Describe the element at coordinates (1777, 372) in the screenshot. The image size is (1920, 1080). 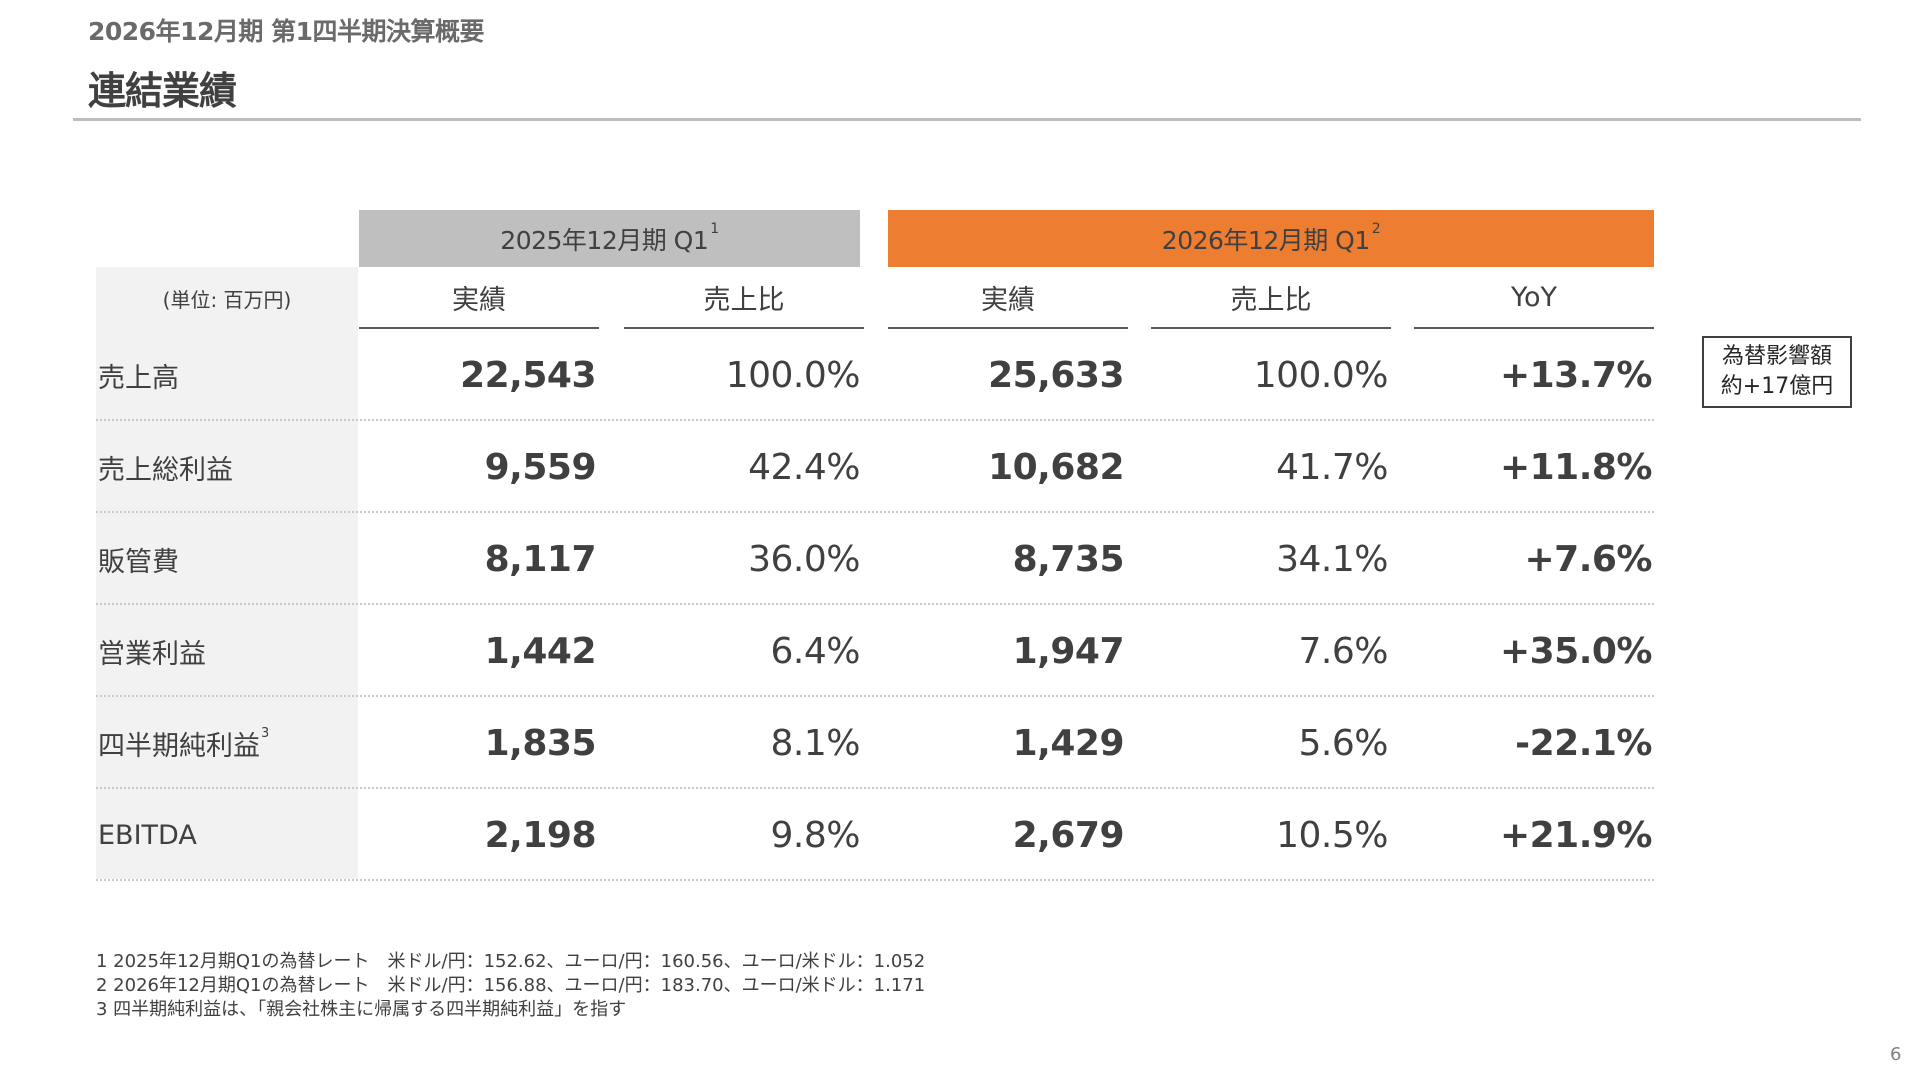
I see `fx-impact-box: 為替影響額 約+17億円` at that location.